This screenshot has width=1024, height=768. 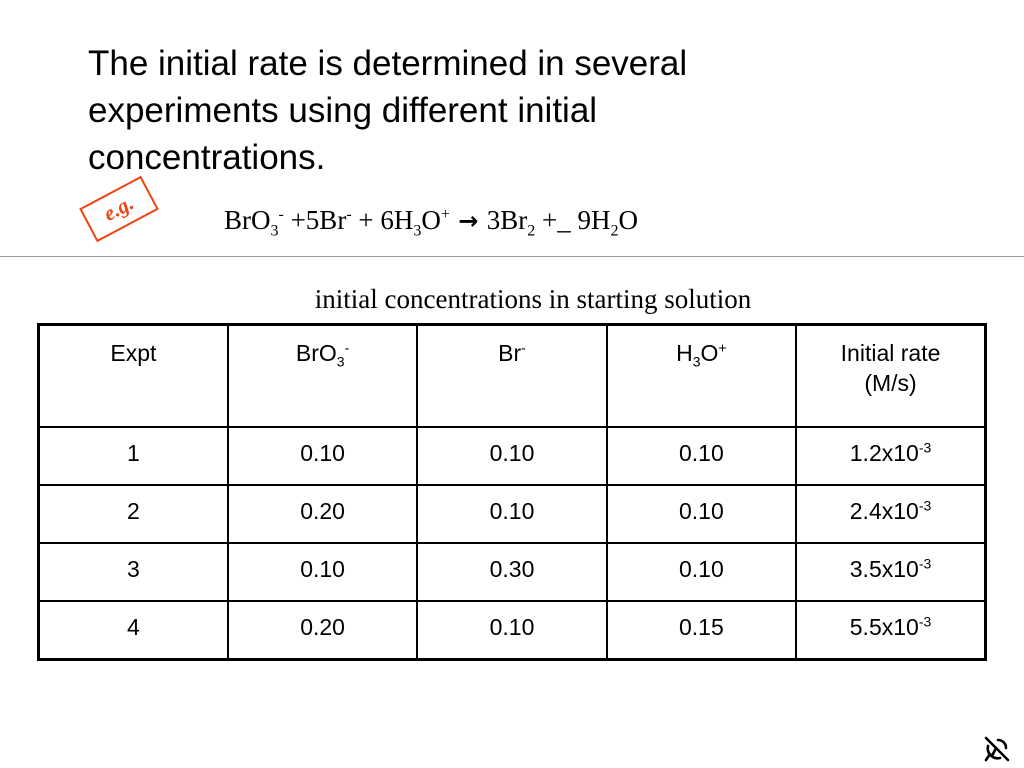 What do you see at coordinates (701, 630) in the screenshot?
I see `cell-h3o: 0.15` at bounding box center [701, 630].